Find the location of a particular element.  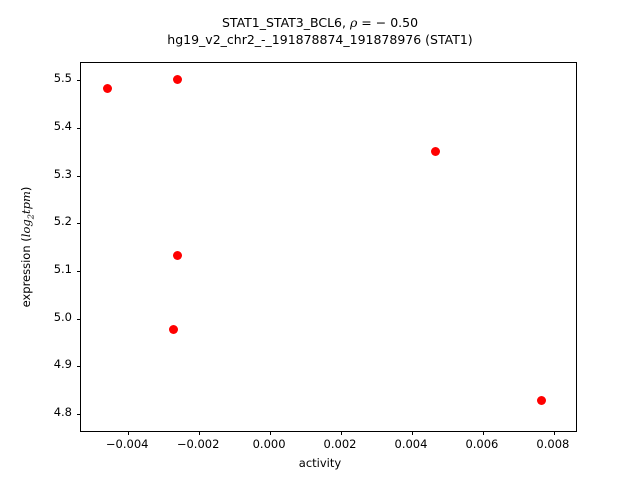

y-axis-label-math: log2tpm is located at coordinates (27, 214).